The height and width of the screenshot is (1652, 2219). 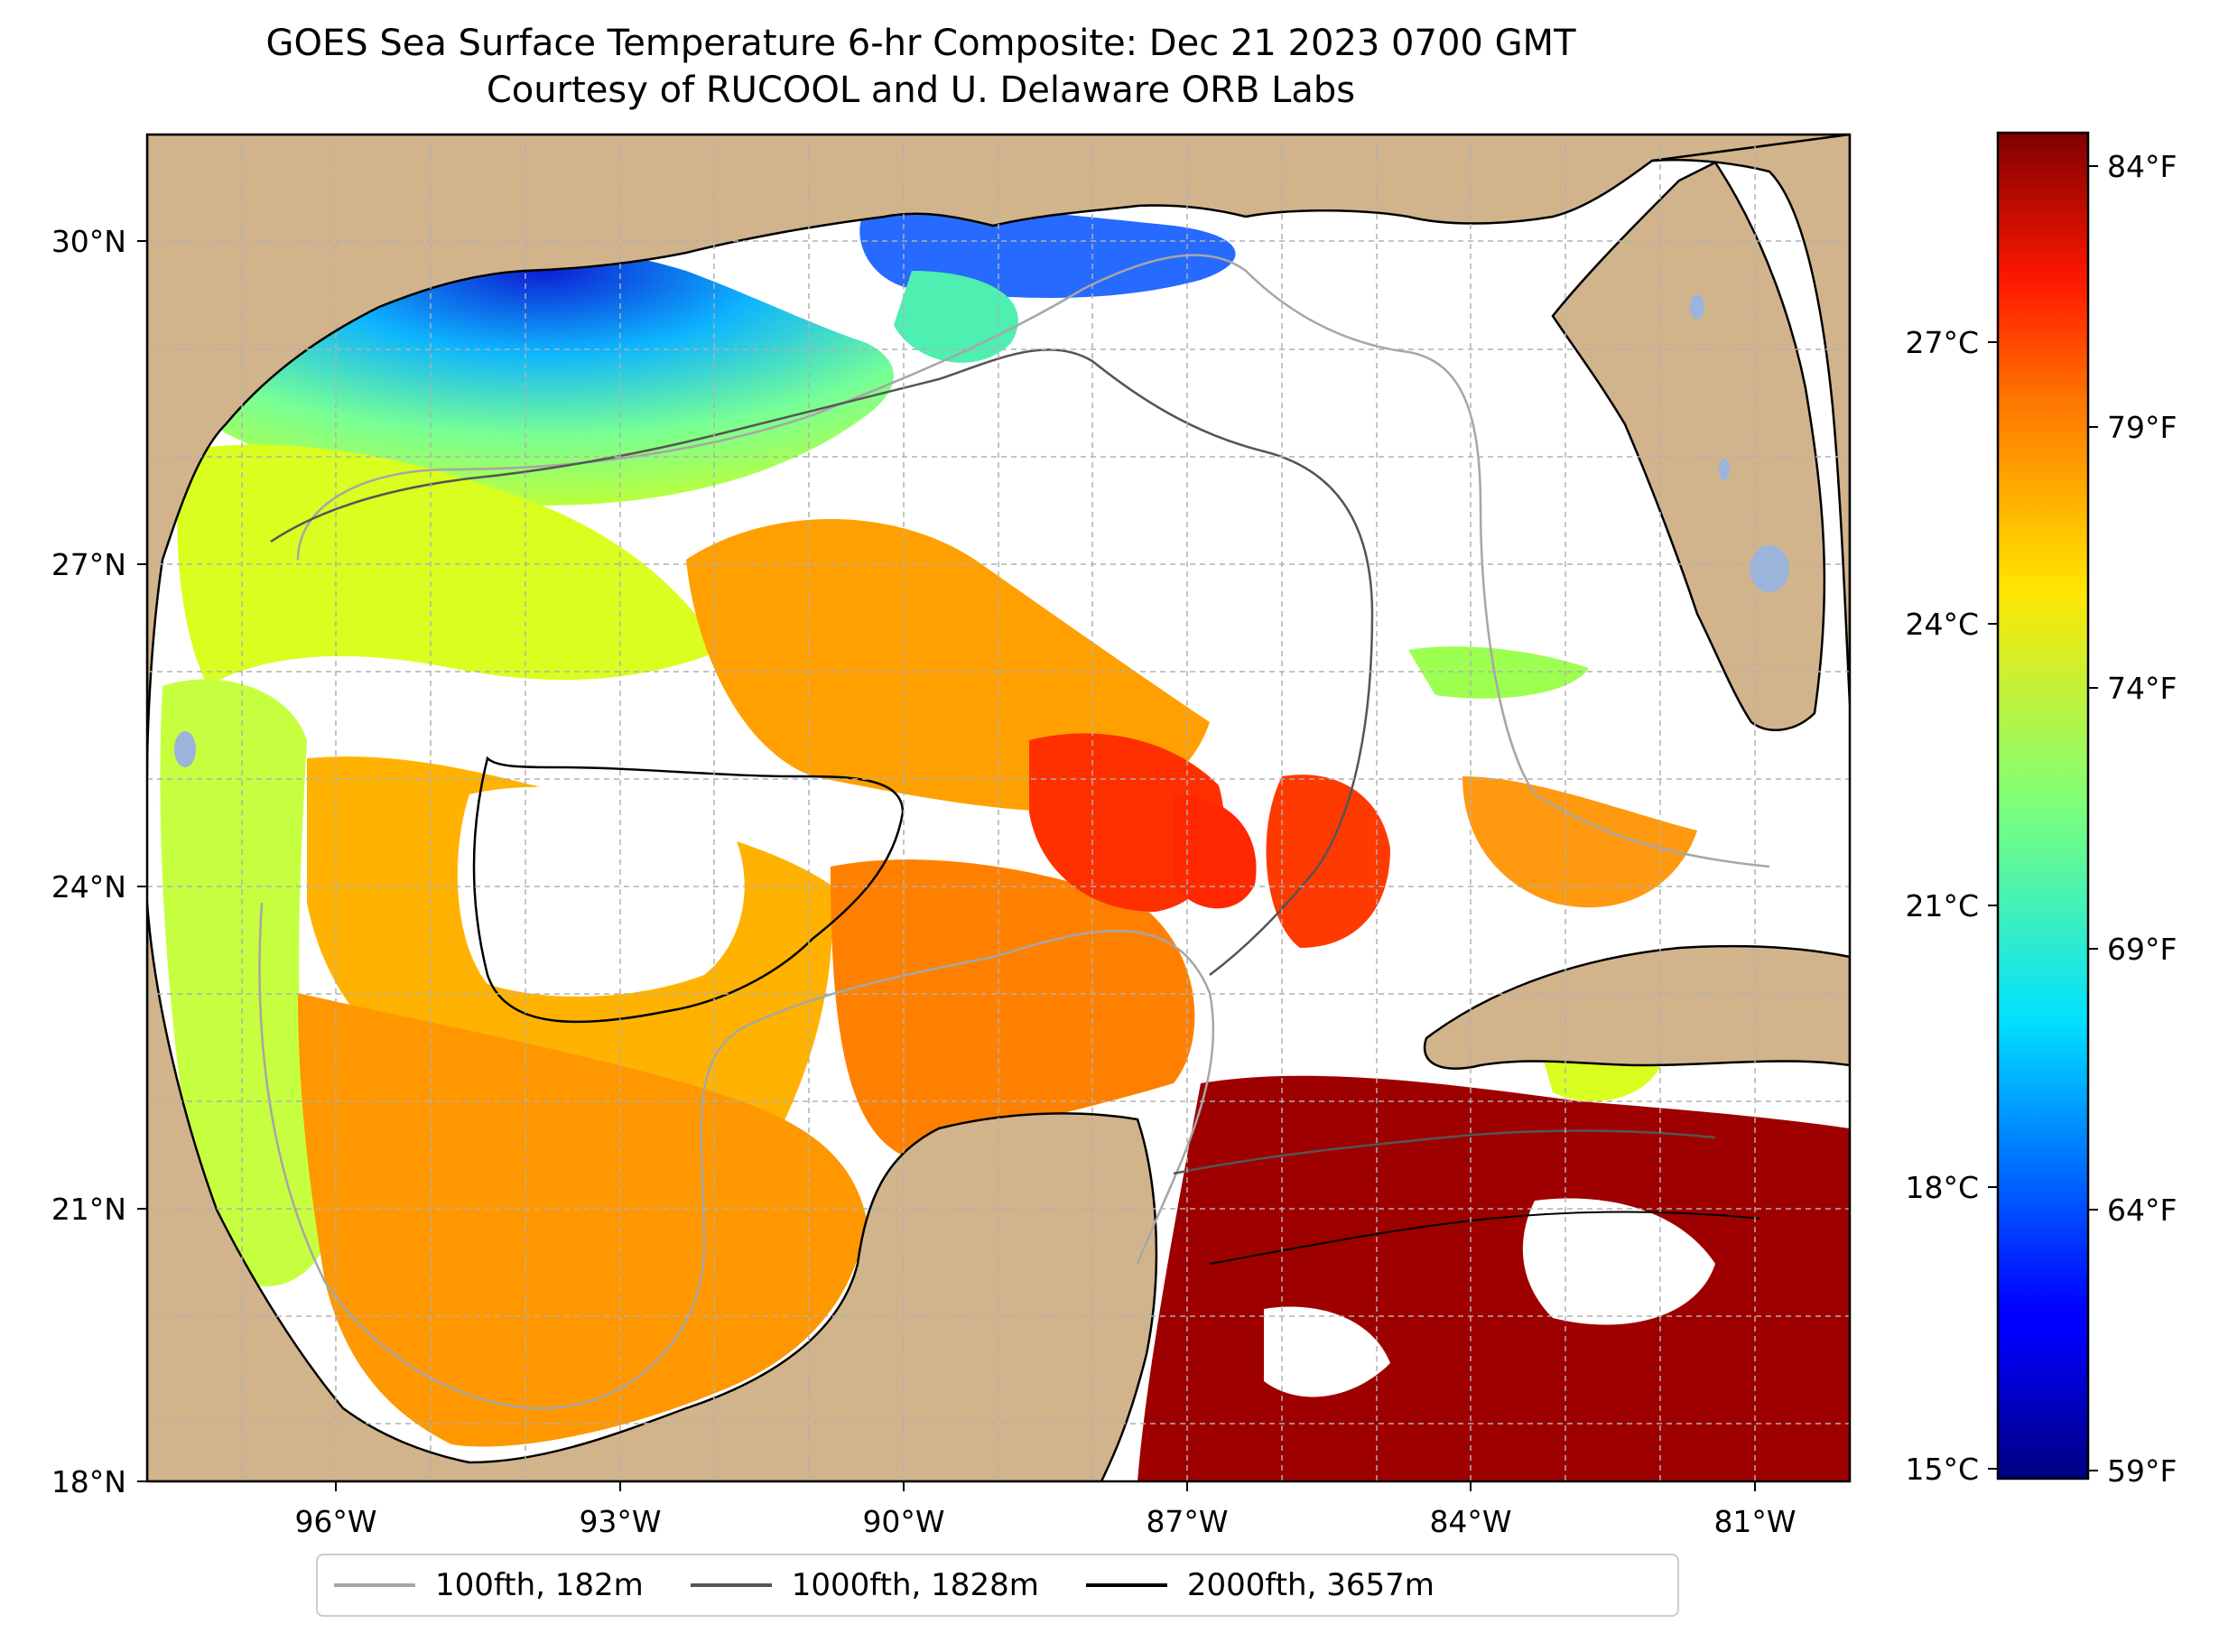 What do you see at coordinates (2142, 1210) in the screenshot?
I see `colorbar-fahrenheit-label: 64°F` at bounding box center [2142, 1210].